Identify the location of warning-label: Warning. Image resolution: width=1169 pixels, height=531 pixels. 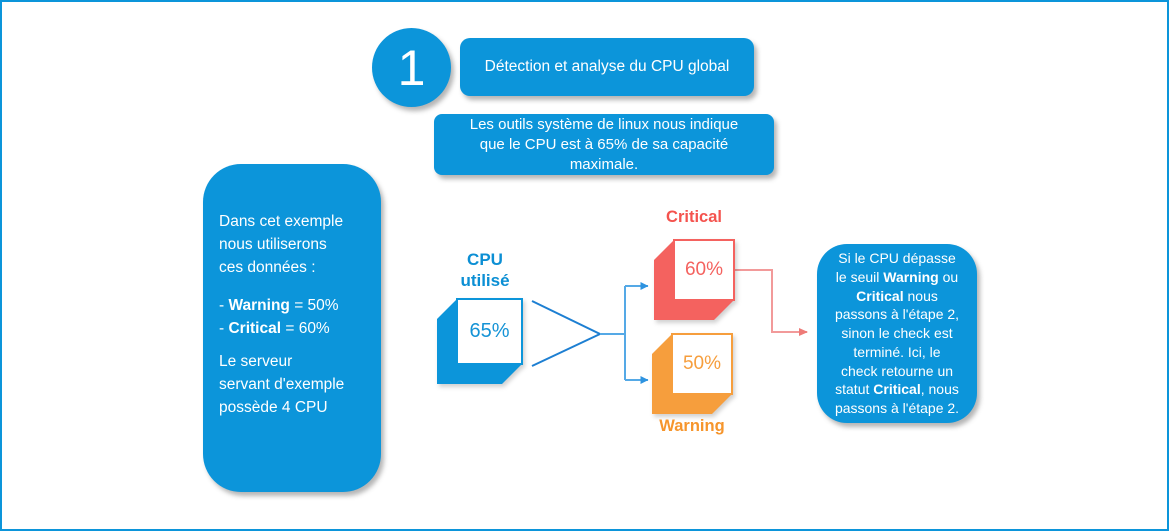
(692, 426).